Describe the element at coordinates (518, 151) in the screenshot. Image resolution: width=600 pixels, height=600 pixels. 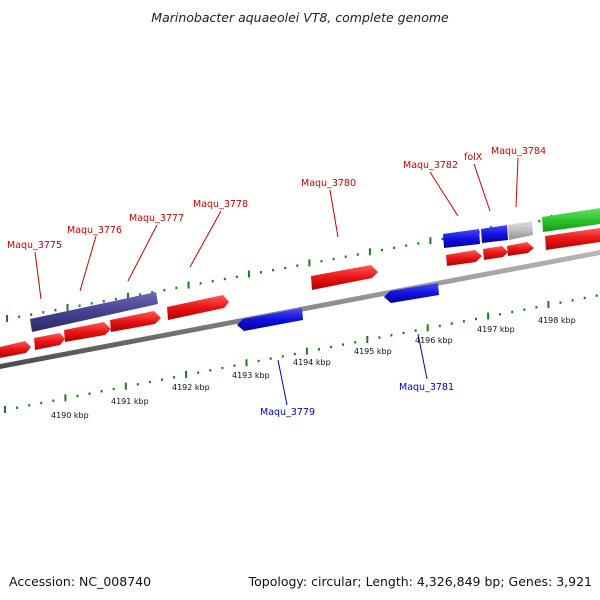
I see `gene-label-maqu-3784: Maqu_3784` at that location.